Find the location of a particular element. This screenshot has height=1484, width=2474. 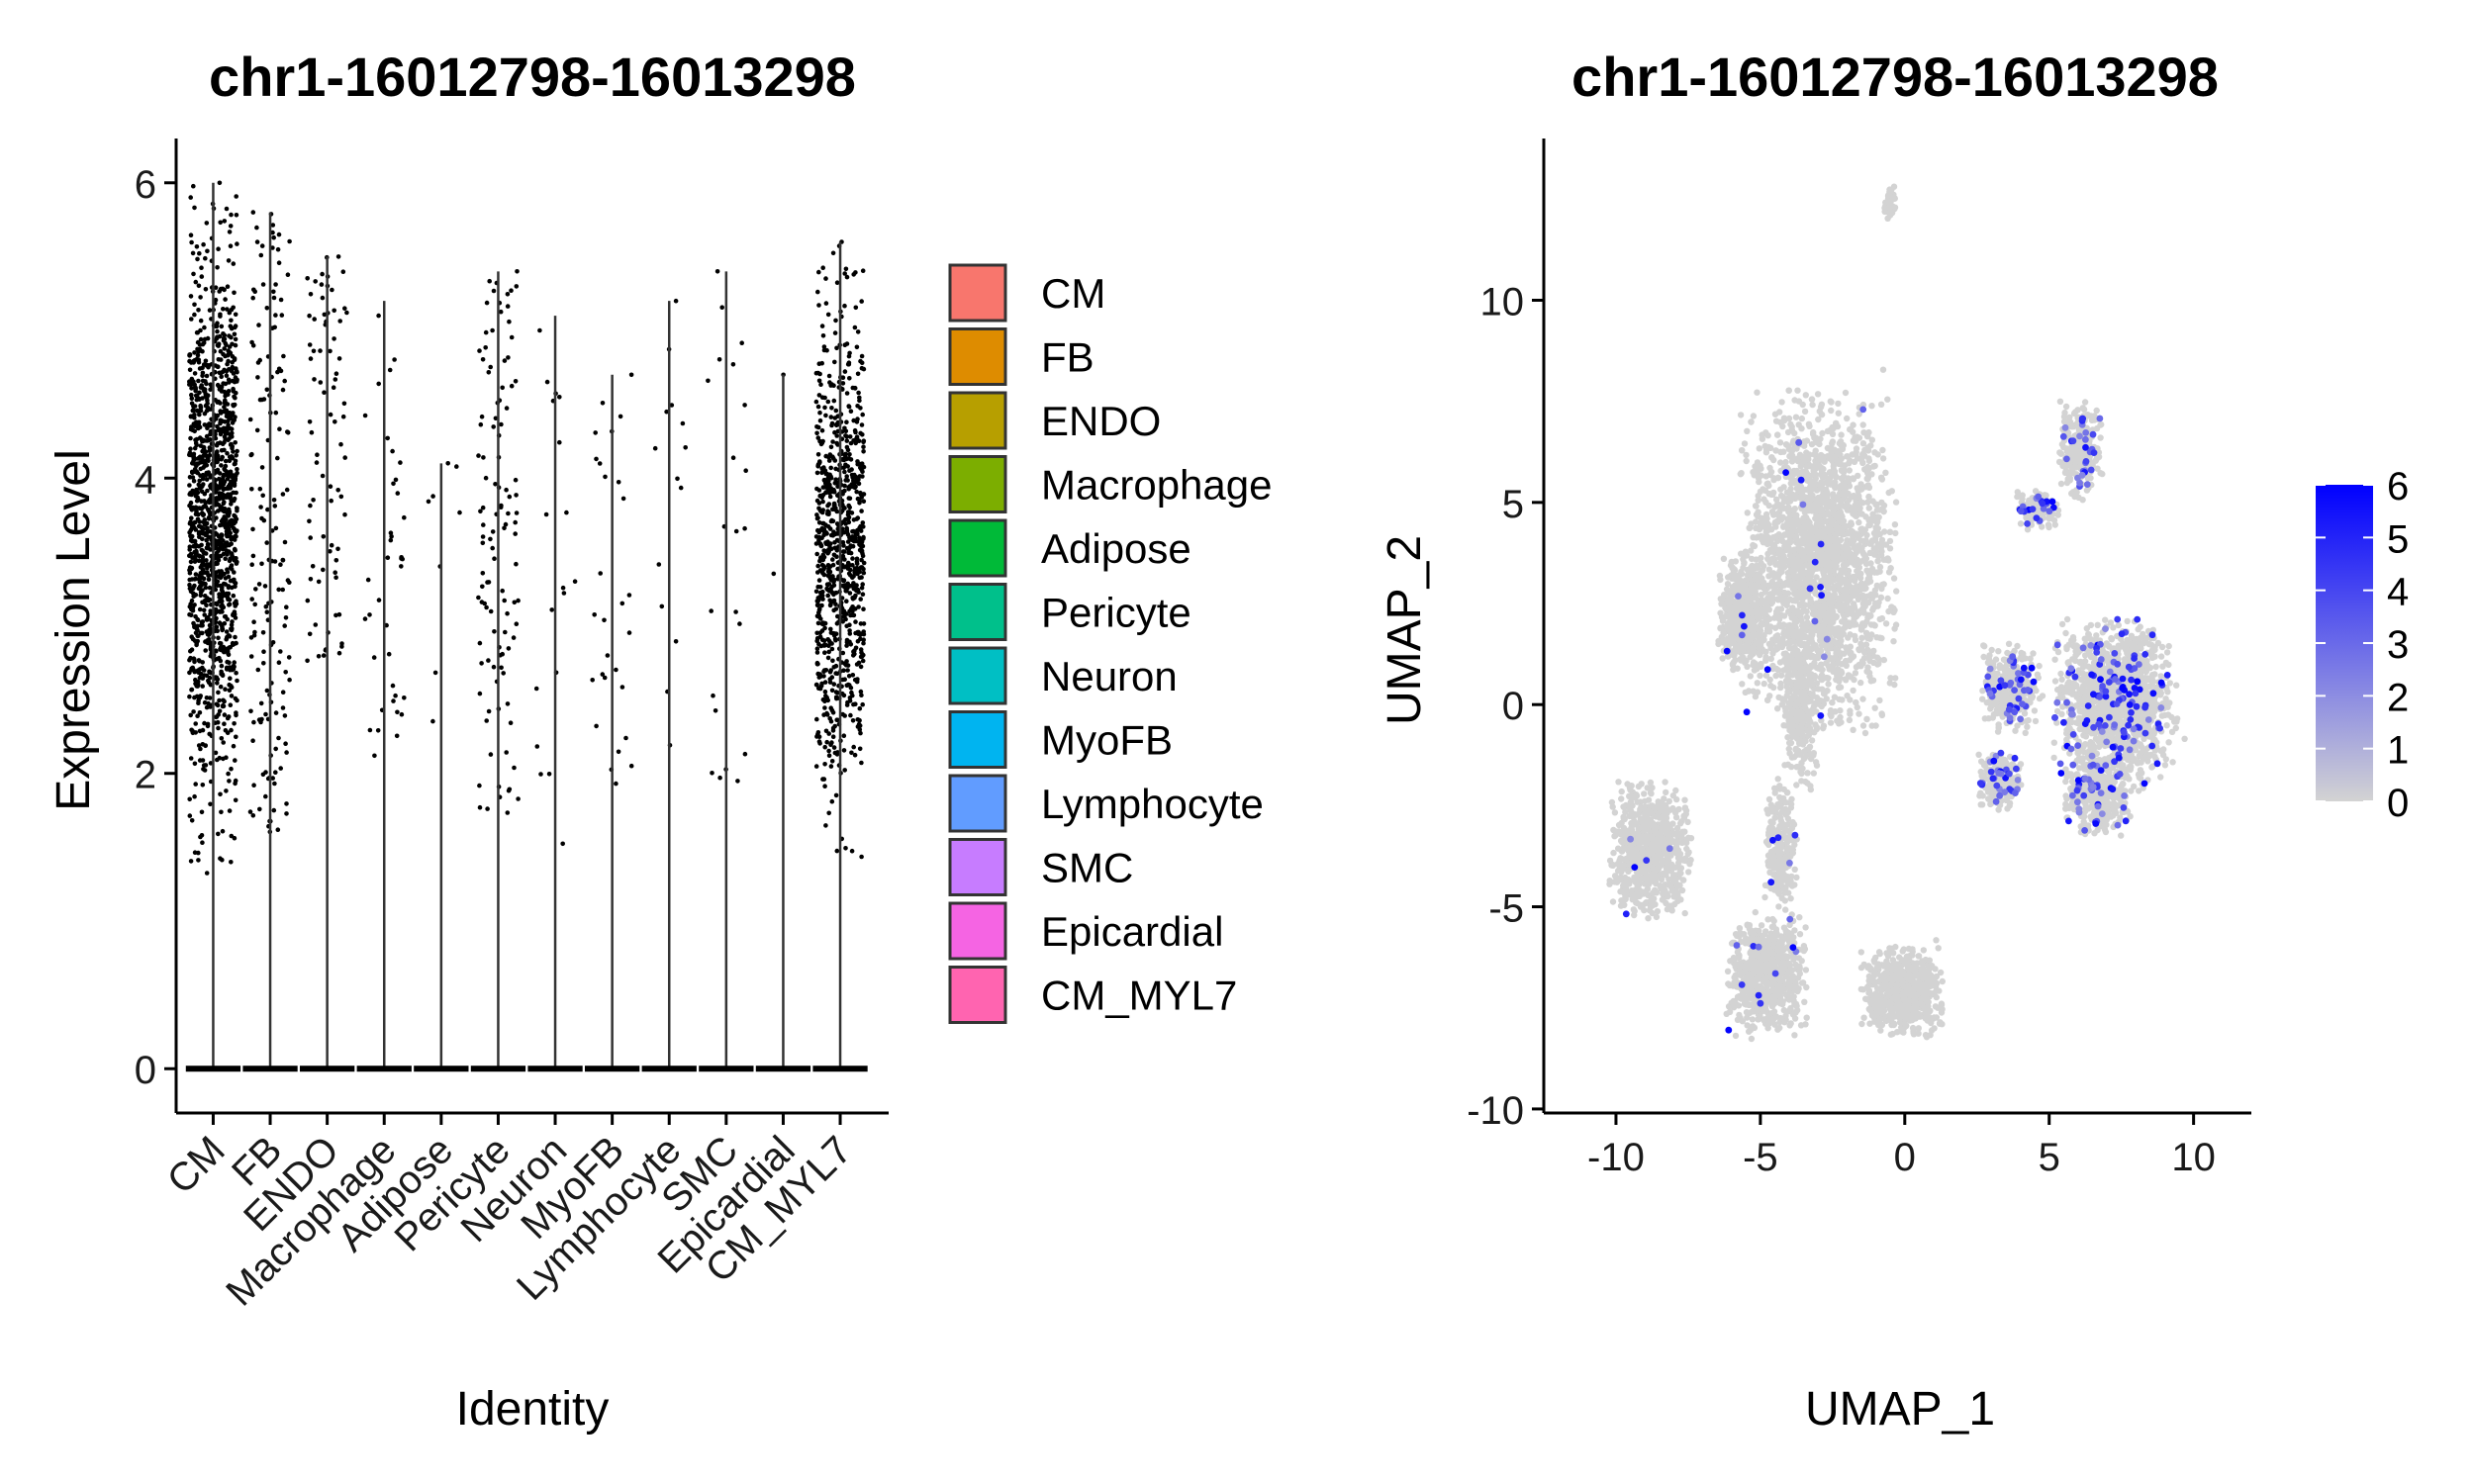

legend-label: MyoFB is located at coordinates (1107, 740).